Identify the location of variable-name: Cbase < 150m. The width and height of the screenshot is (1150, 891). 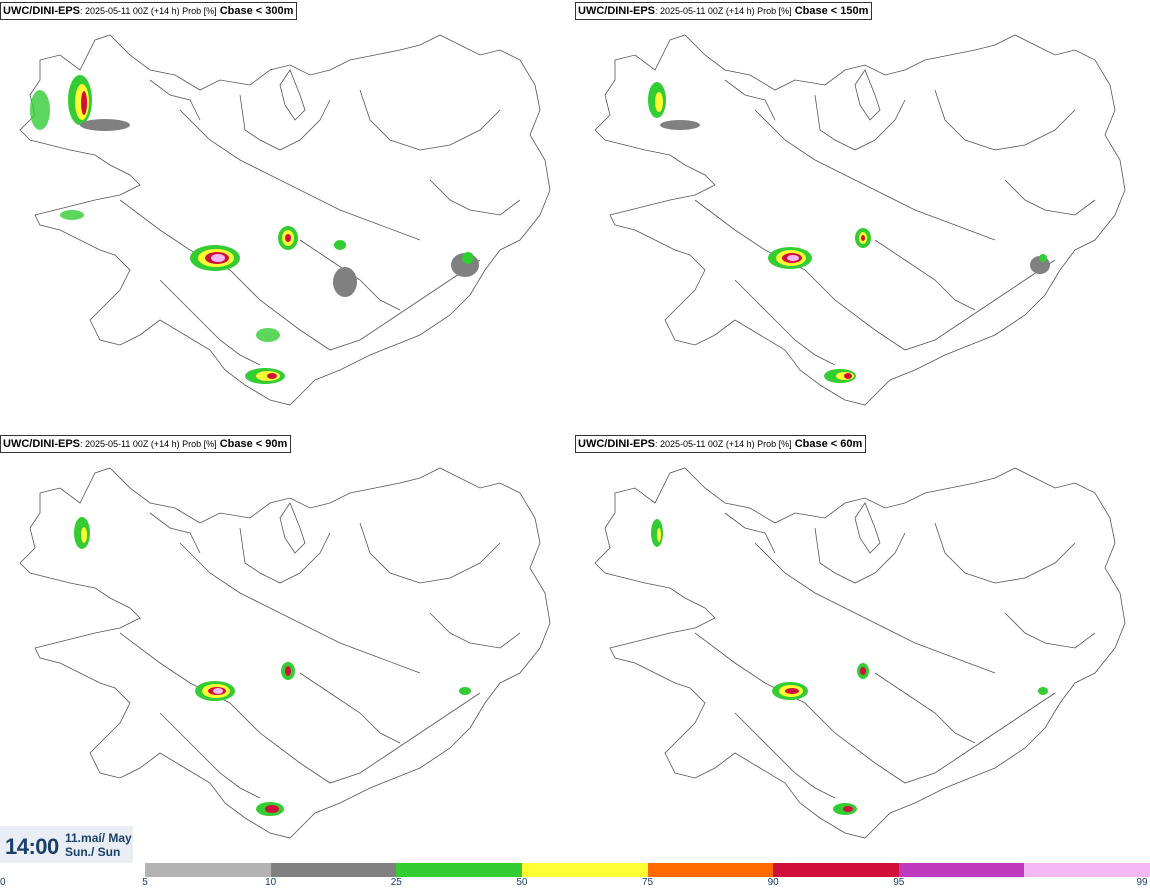
(831, 11).